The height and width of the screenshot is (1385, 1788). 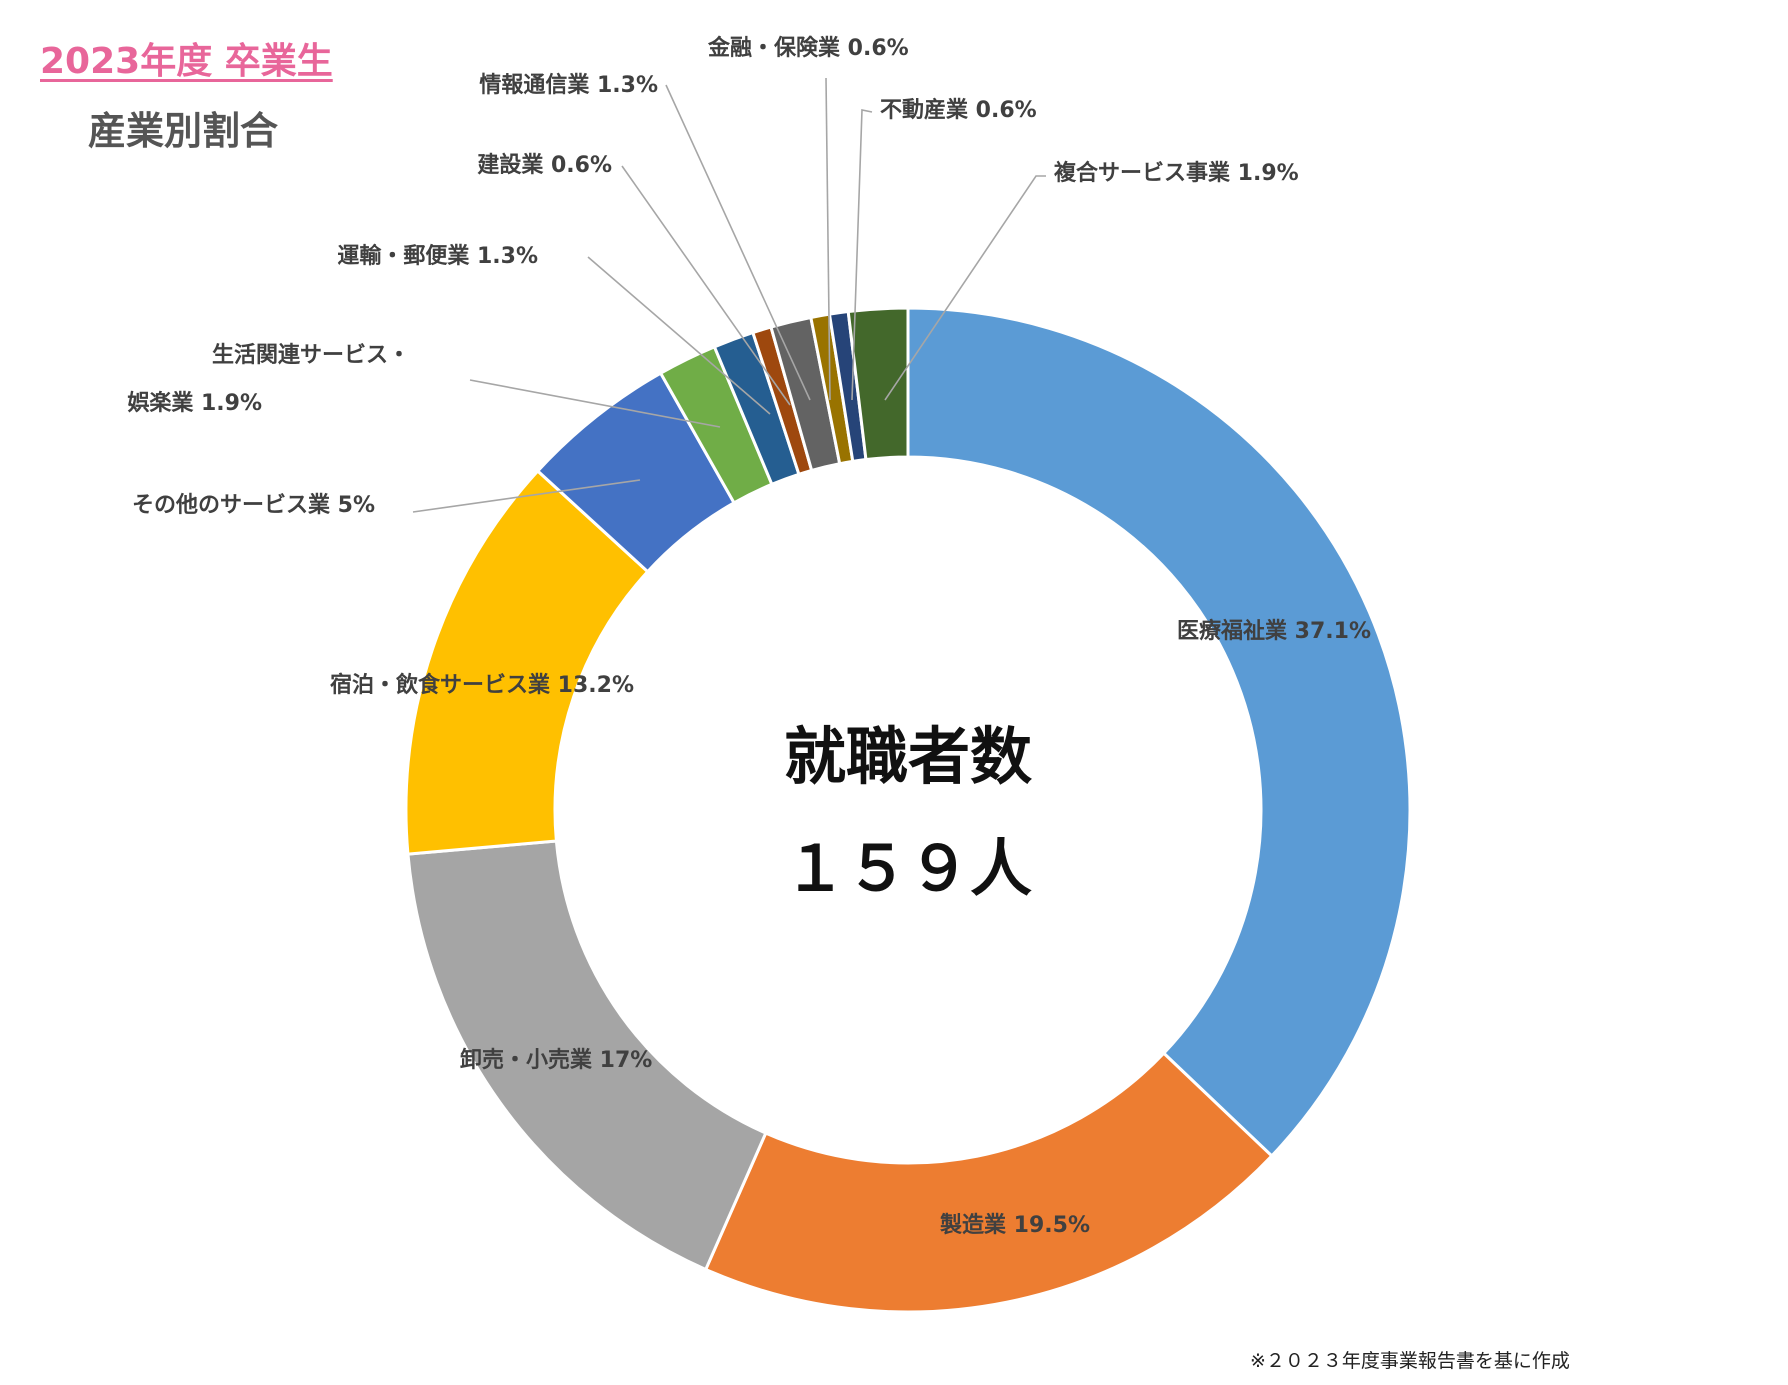 I want to click on slice-label-4: 宿泊・飲食サービス業 13.2%, so click(x=482, y=685).